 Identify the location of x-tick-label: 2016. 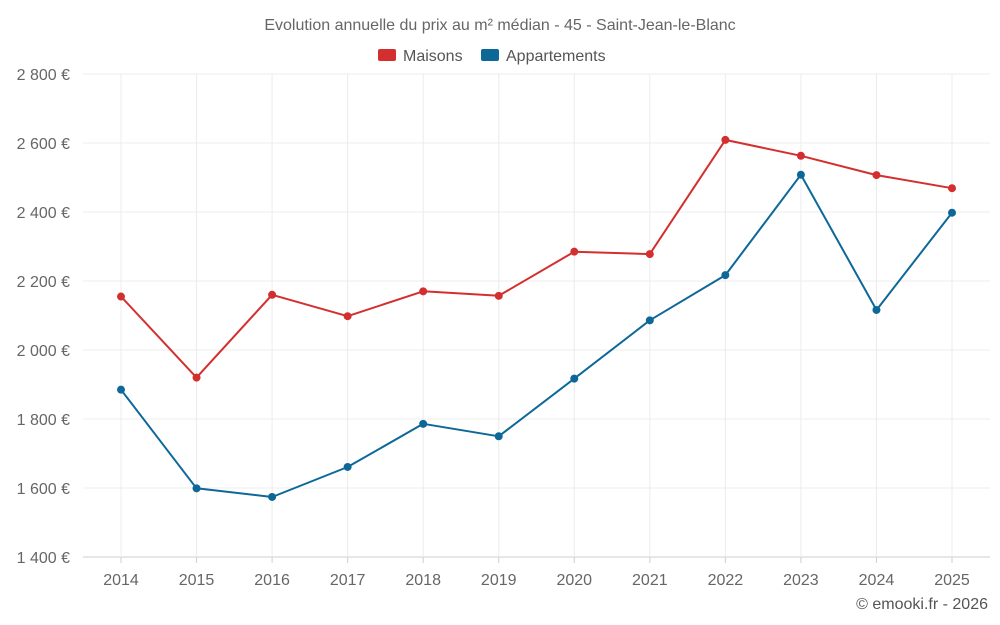
(272, 580).